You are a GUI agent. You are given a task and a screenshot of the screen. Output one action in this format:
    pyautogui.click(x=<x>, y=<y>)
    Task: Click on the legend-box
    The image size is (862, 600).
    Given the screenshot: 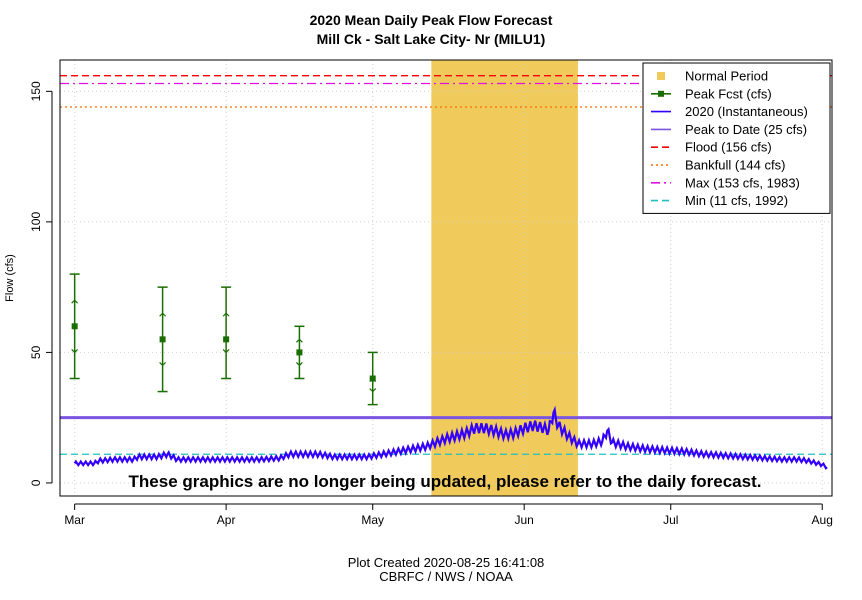 What is the action you would take?
    pyautogui.click(x=736, y=138)
    